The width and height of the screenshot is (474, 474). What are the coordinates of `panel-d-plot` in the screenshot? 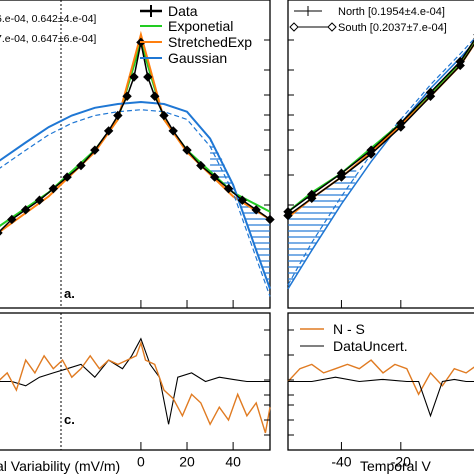 It's located at (380, 388).